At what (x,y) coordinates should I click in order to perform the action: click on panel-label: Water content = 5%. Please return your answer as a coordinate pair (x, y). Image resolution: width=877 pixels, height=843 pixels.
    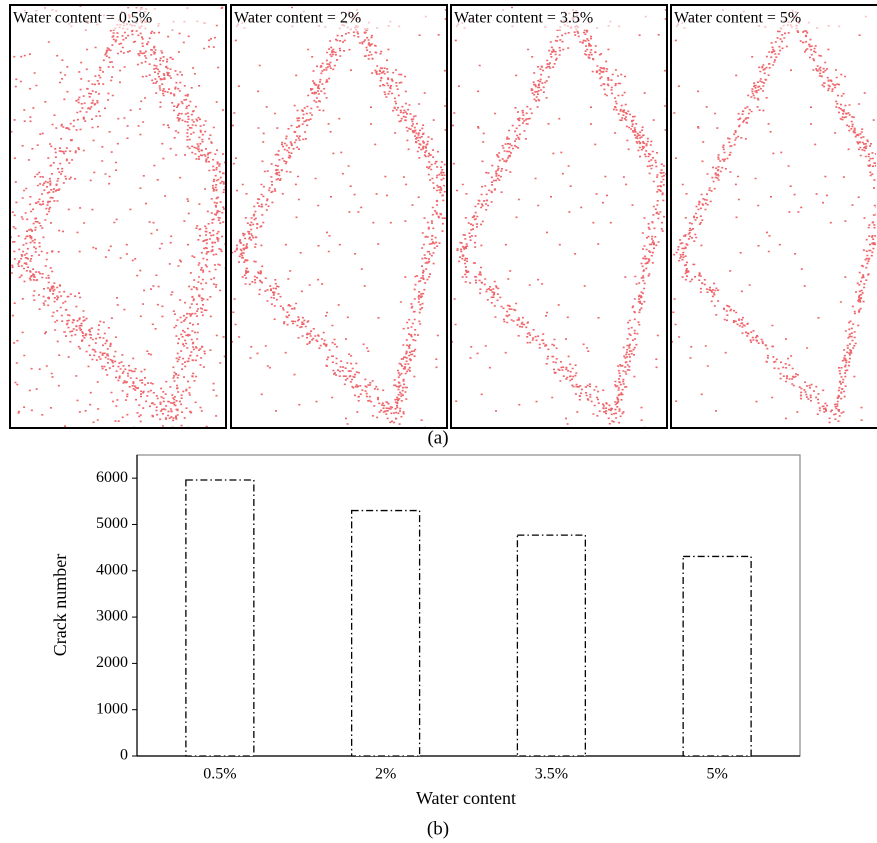
    Looking at the image, I should click on (737, 18).